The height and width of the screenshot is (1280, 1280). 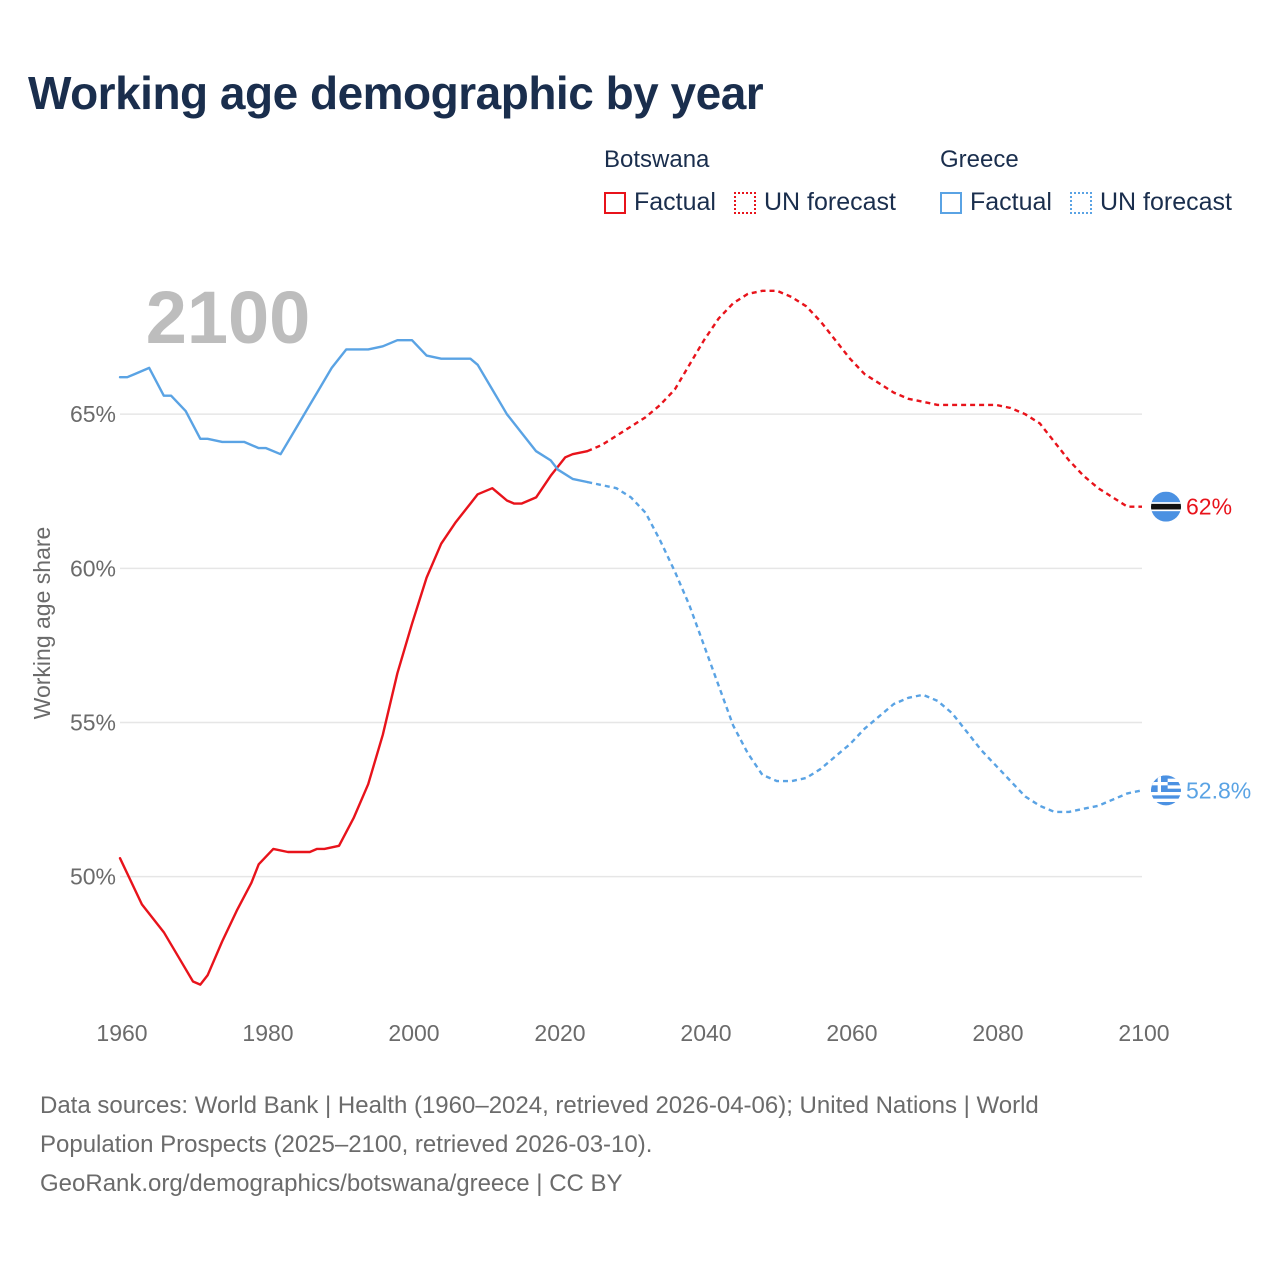 I want to click on y-axis-label: Working age share, so click(x=42, y=623).